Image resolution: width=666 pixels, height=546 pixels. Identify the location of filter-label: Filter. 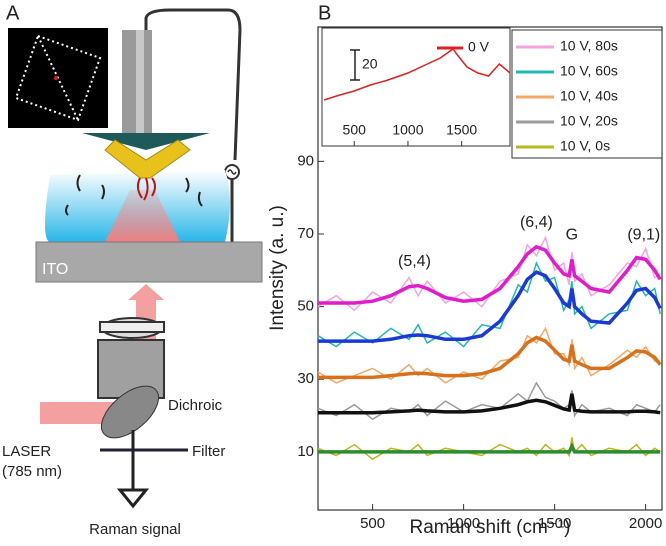
(208, 451).